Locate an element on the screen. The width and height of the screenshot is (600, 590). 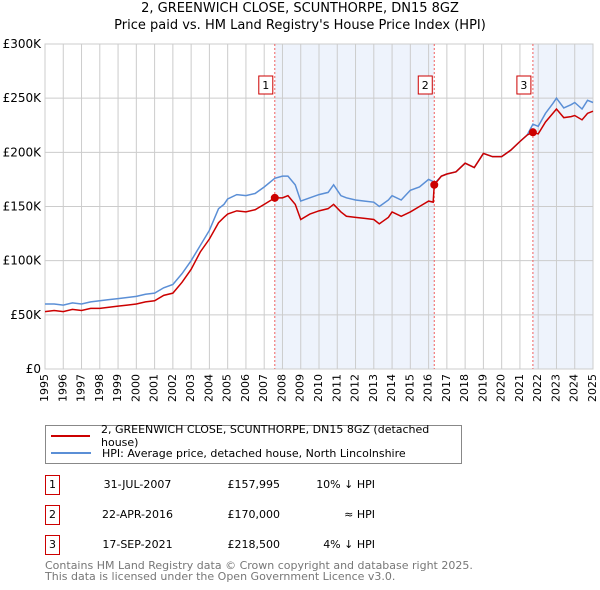
y-tick-label: £100K is located at coordinates (23, 261).